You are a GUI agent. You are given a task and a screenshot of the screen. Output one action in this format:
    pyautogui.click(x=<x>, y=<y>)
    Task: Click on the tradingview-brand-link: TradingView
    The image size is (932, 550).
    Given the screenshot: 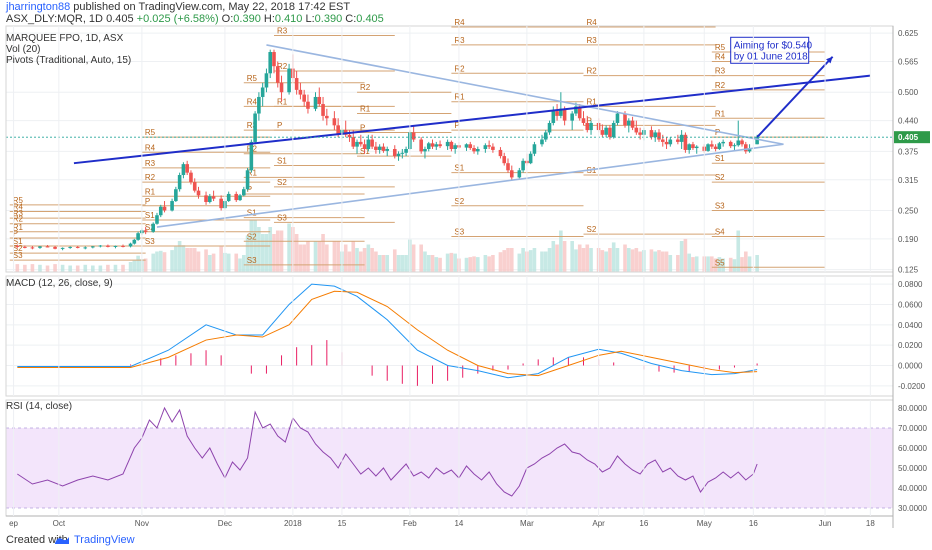 What is the action you would take?
    pyautogui.click(x=104, y=540)
    